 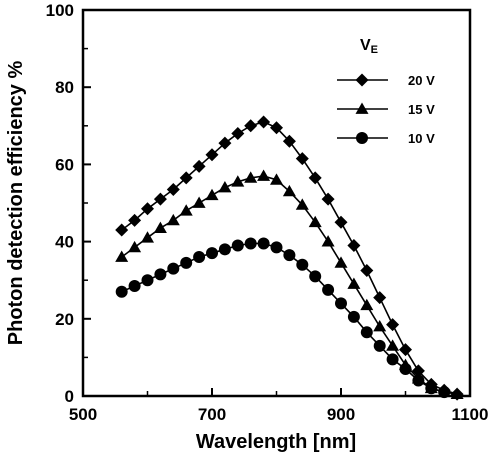 I want to click on y-tick-label: 0, so click(x=69, y=396).